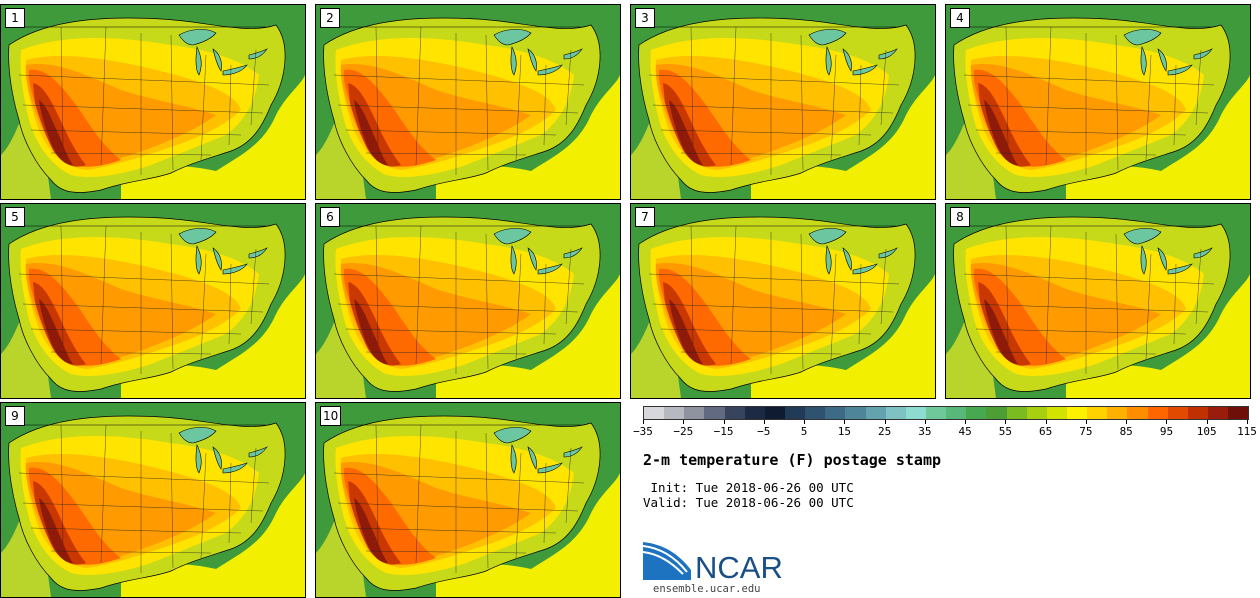 The height and width of the screenshot is (598, 1260). Describe the element at coordinates (960, 18) in the screenshot. I see `member-number-label: 4` at that location.